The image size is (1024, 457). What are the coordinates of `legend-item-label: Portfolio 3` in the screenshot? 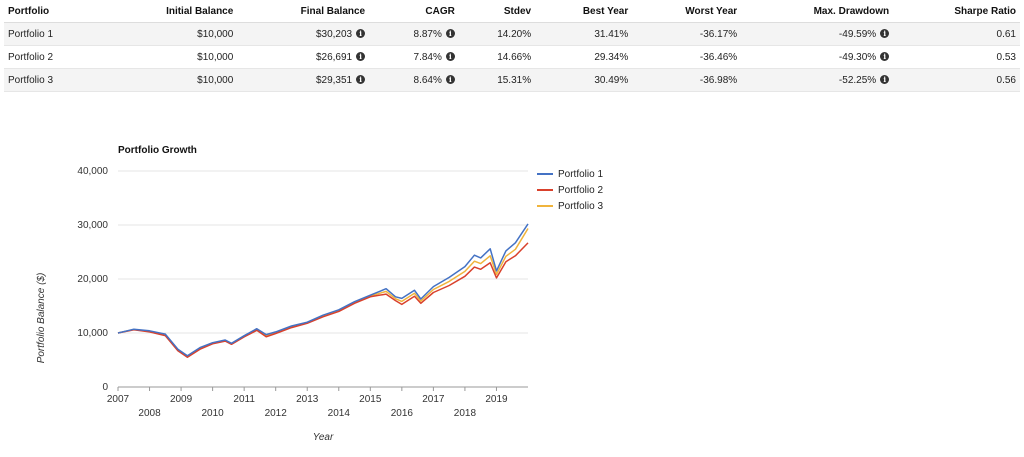 It's located at (580, 206).